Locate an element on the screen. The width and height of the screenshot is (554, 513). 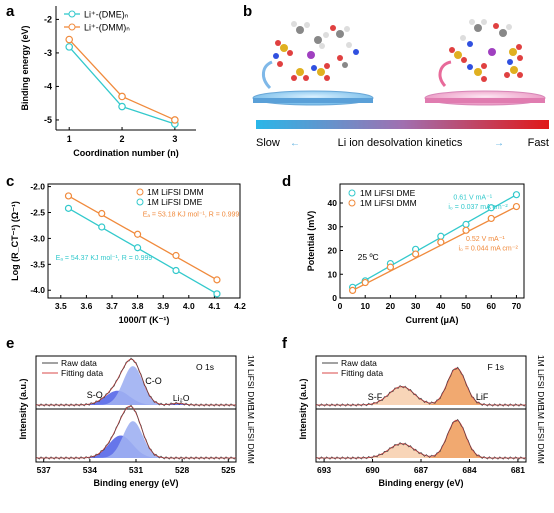
x-tick-label: 3.9 is located at coordinates (163, 306).